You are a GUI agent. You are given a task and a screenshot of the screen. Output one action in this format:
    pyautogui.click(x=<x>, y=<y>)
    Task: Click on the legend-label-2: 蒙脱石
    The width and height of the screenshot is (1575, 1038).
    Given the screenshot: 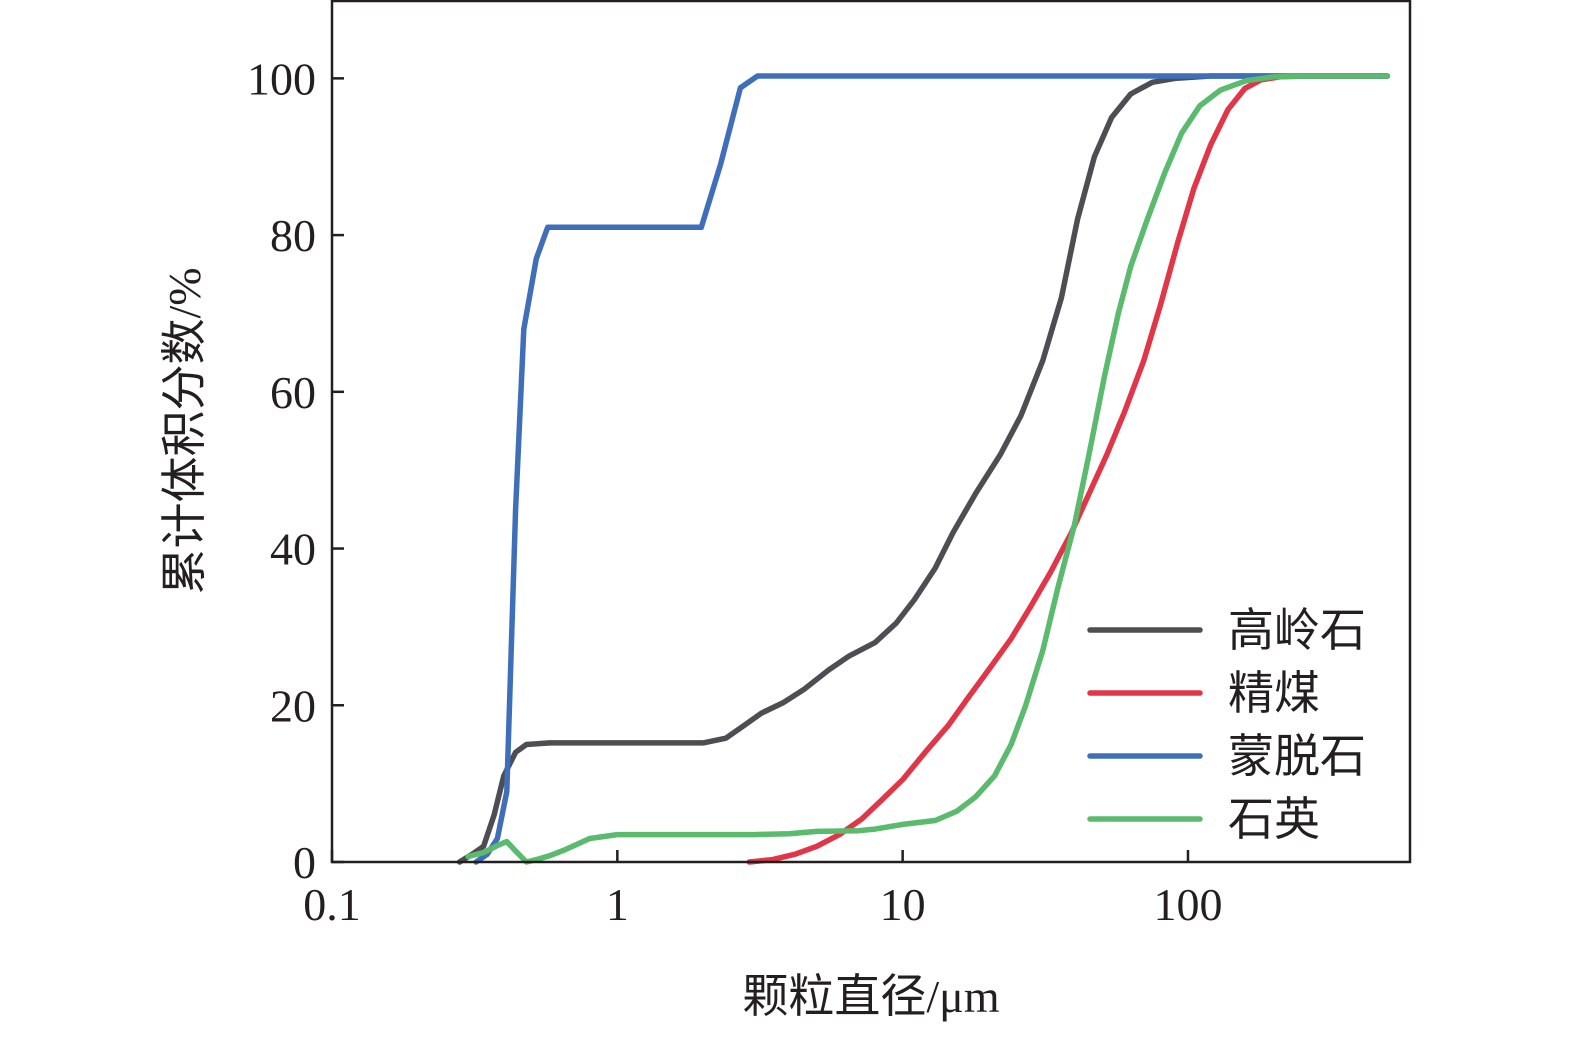 What is the action you would take?
    pyautogui.click(x=1297, y=756)
    